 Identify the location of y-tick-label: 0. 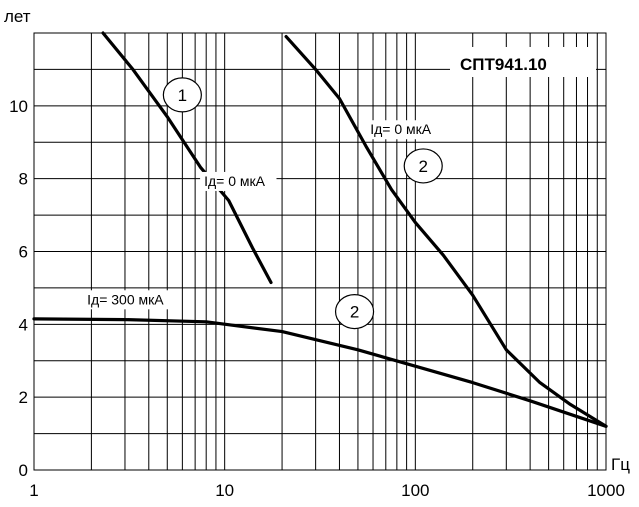
(23, 470).